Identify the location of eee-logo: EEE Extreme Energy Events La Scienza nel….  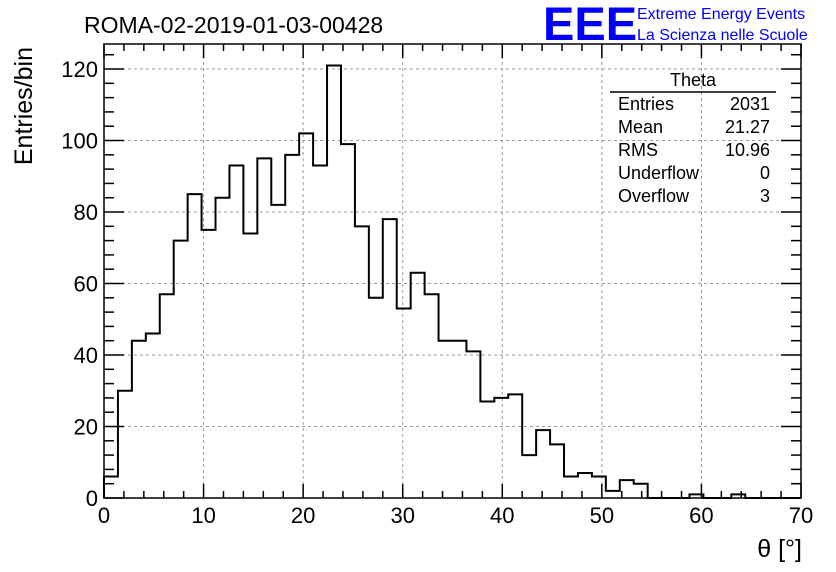
(675, 25).